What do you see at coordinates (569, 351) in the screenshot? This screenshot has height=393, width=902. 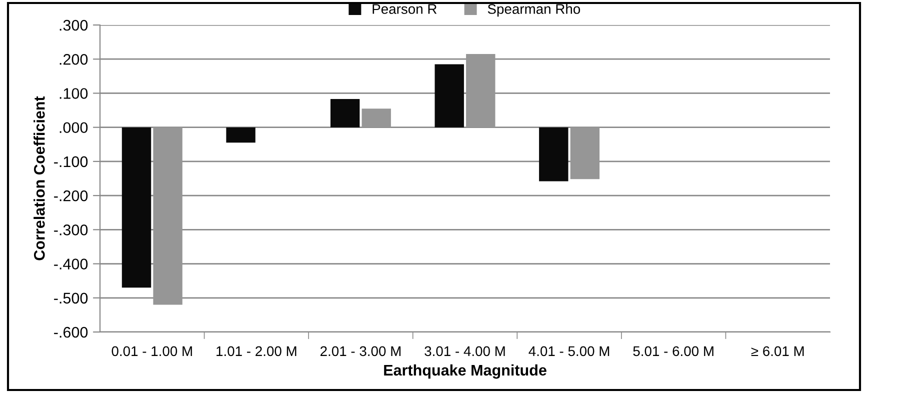 I see `x-tick-label: 4.01 - 5.00 M` at bounding box center [569, 351].